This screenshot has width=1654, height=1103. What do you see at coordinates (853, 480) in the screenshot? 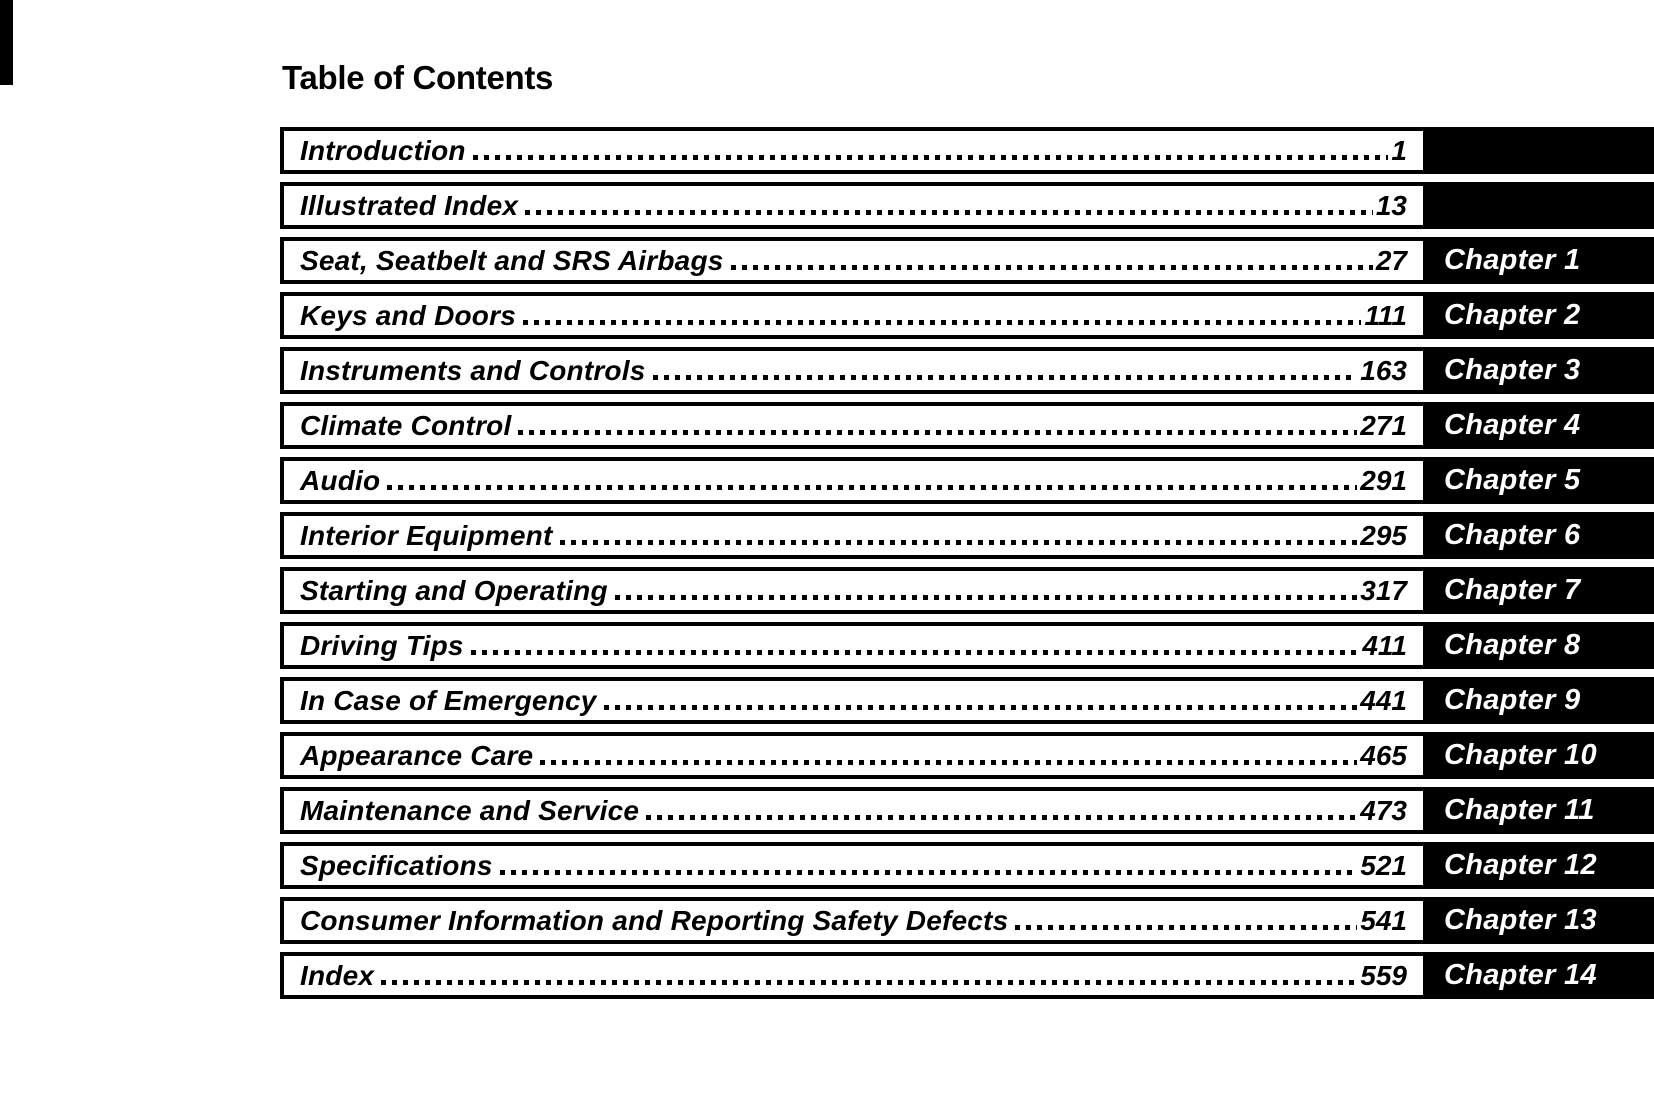
I see `toc-entry: Audio 291` at bounding box center [853, 480].